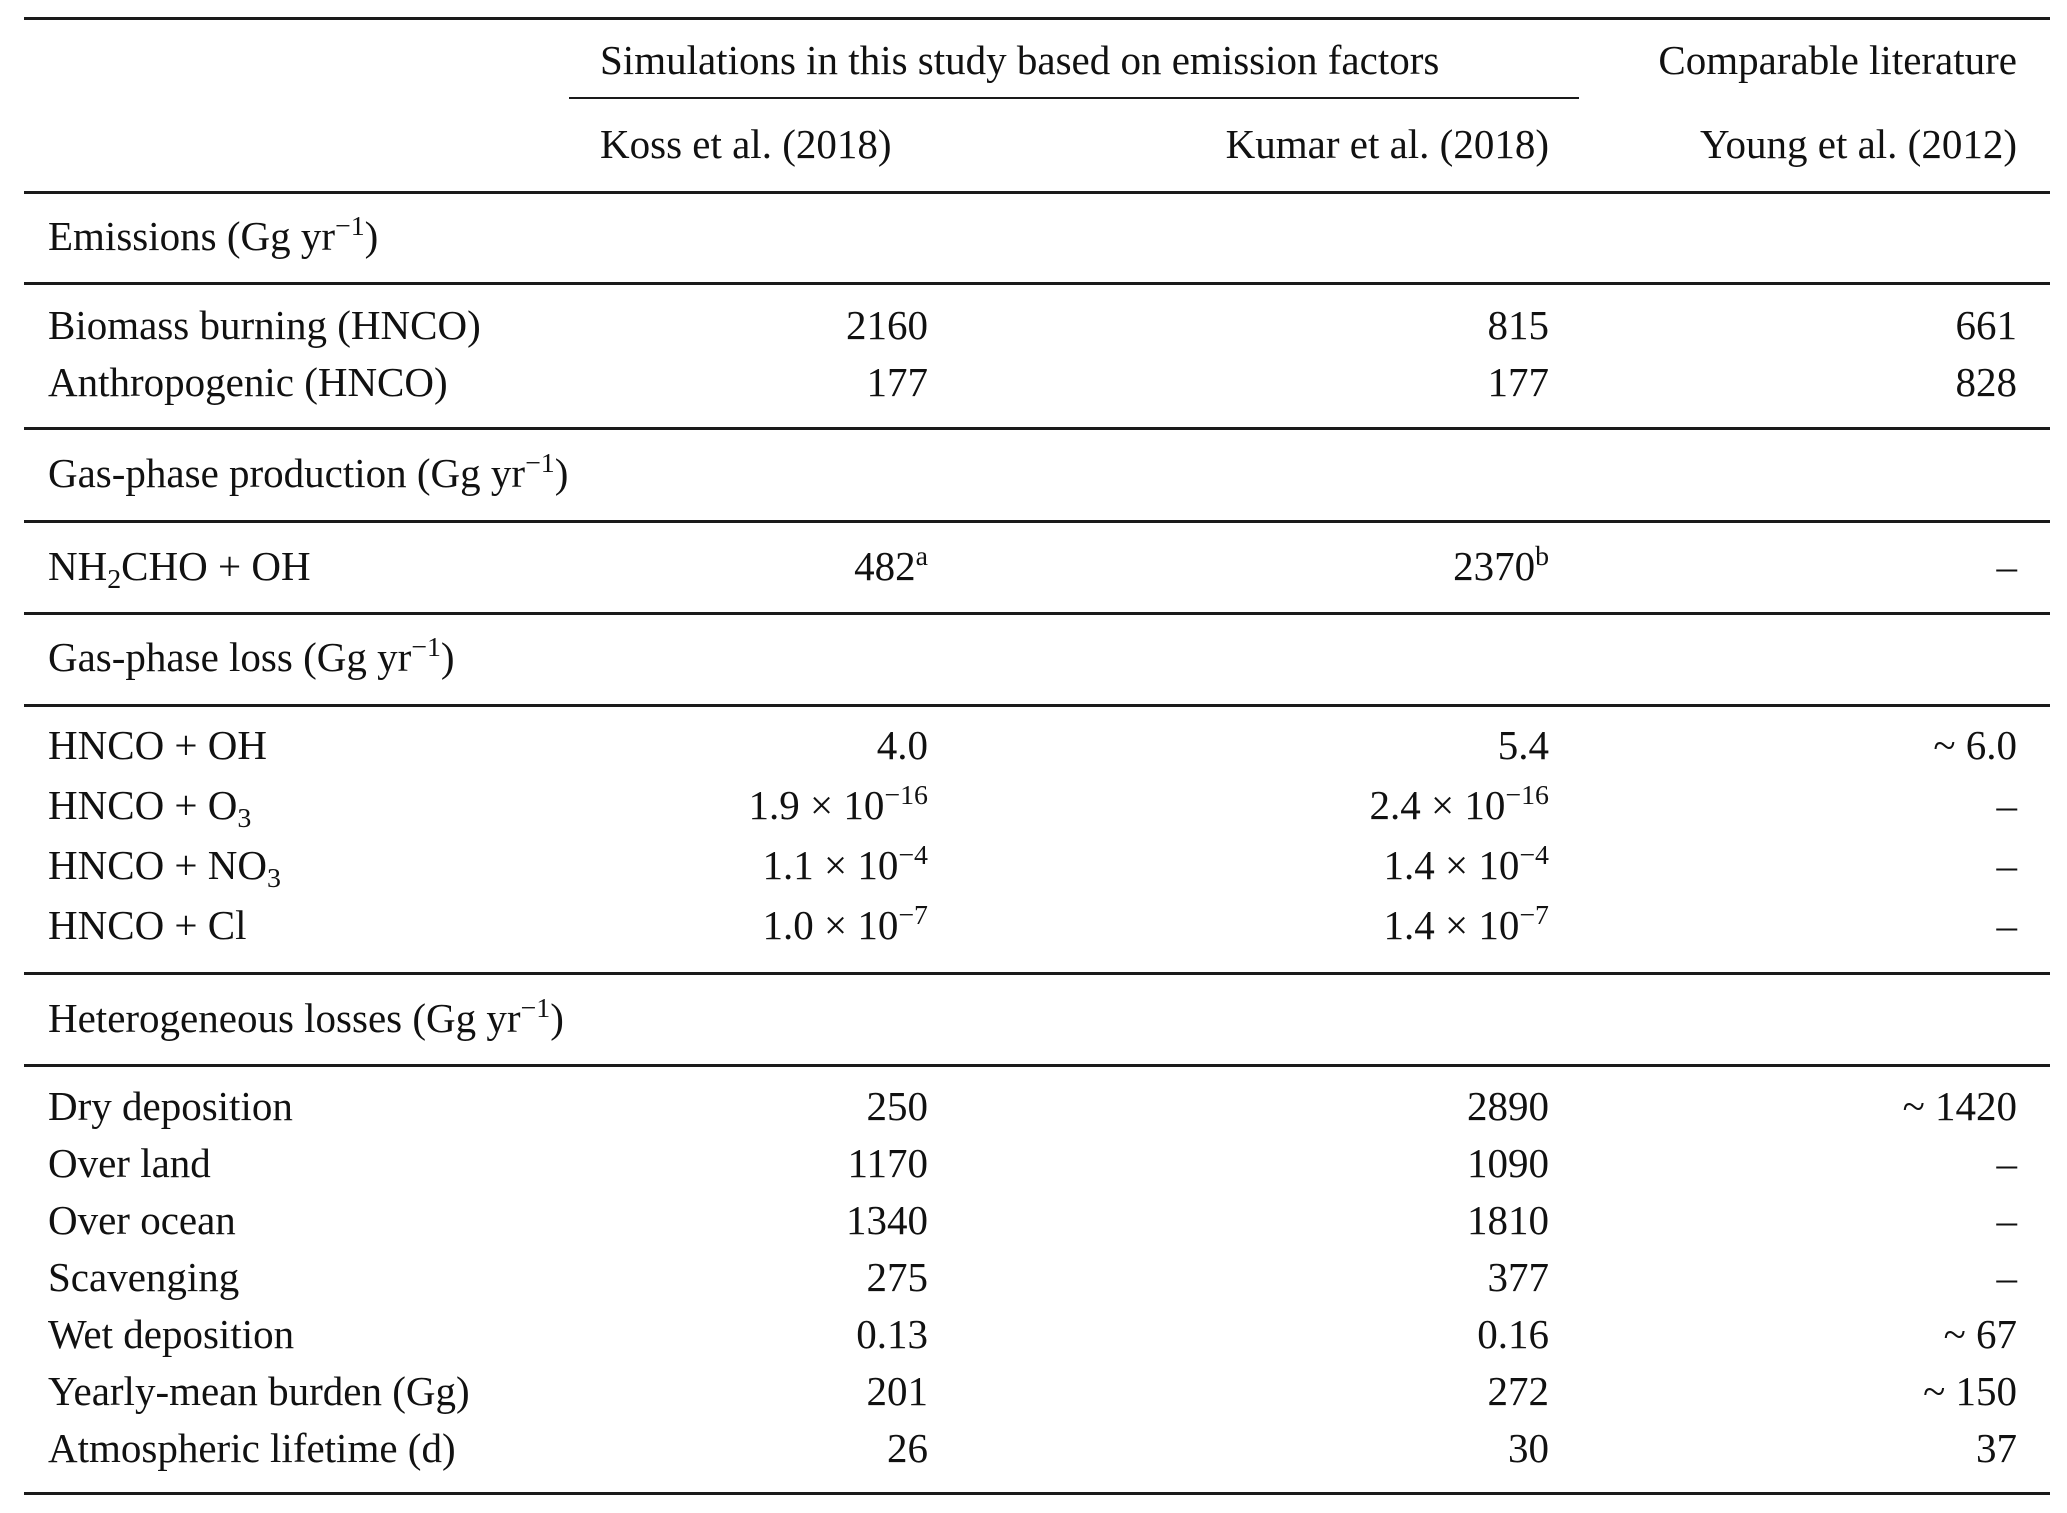  What do you see at coordinates (1542, 556) in the screenshot?
I see `footnote-b: b` at bounding box center [1542, 556].